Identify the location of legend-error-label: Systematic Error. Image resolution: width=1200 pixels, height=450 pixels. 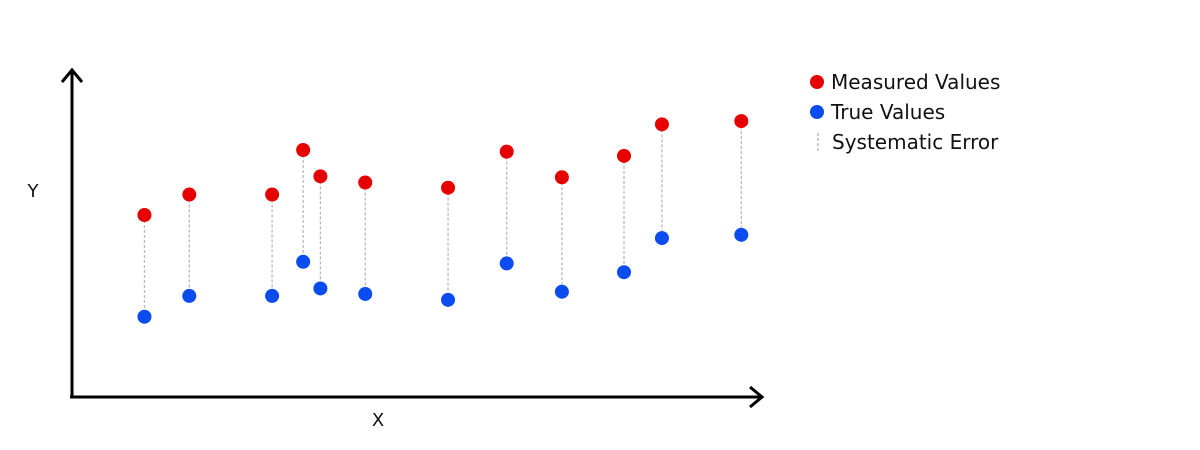
(915, 142).